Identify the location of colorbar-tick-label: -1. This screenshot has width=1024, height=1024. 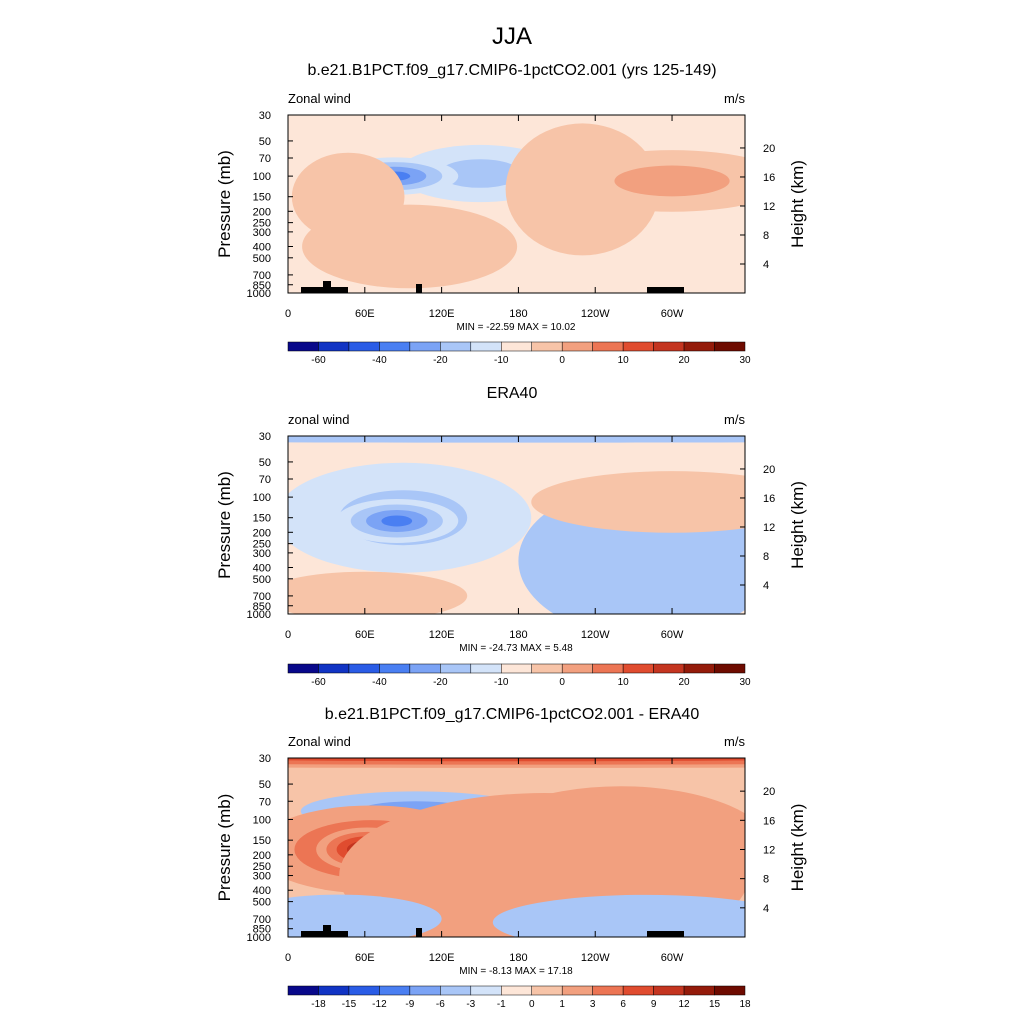
(501, 1004).